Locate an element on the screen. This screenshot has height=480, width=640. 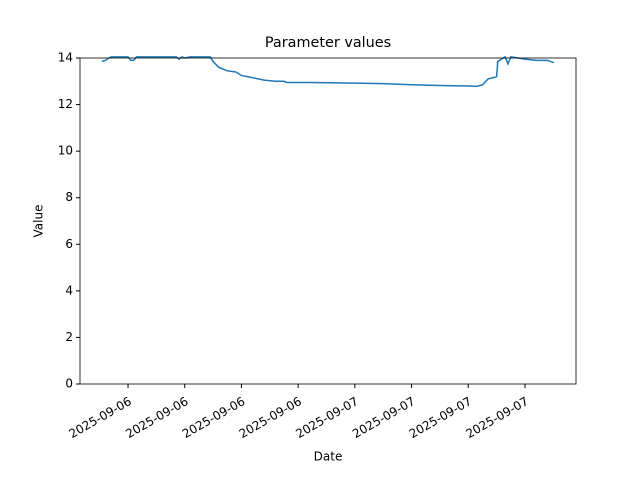
y-tick-label: 14 is located at coordinates (65, 58).